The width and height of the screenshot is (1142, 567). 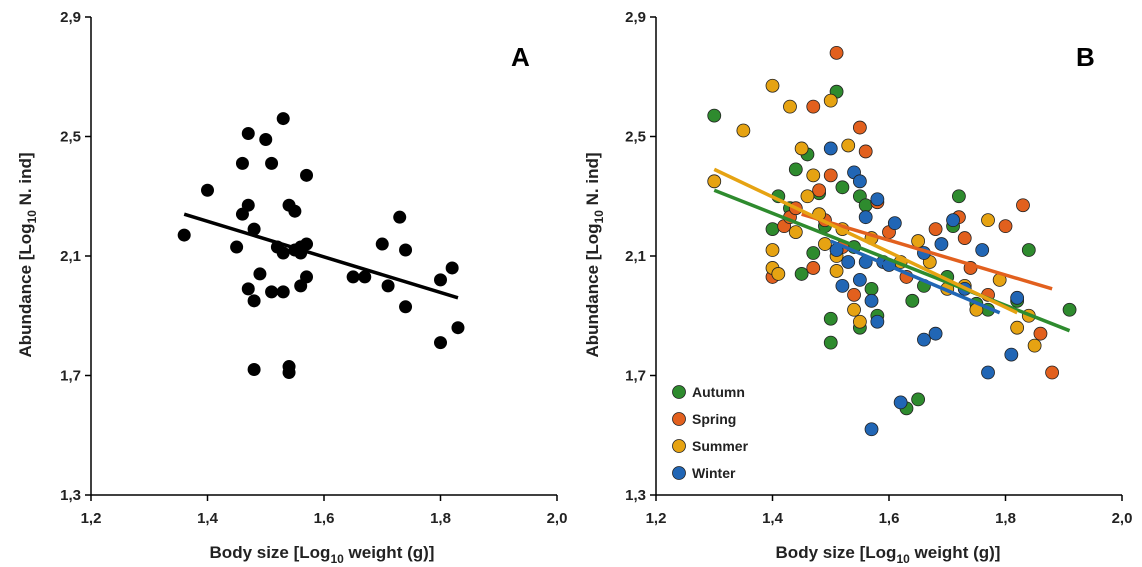 What do you see at coordinates (635, 495) in the screenshot?
I see `panel-b-y-tick-label: 1,3` at bounding box center [635, 495].